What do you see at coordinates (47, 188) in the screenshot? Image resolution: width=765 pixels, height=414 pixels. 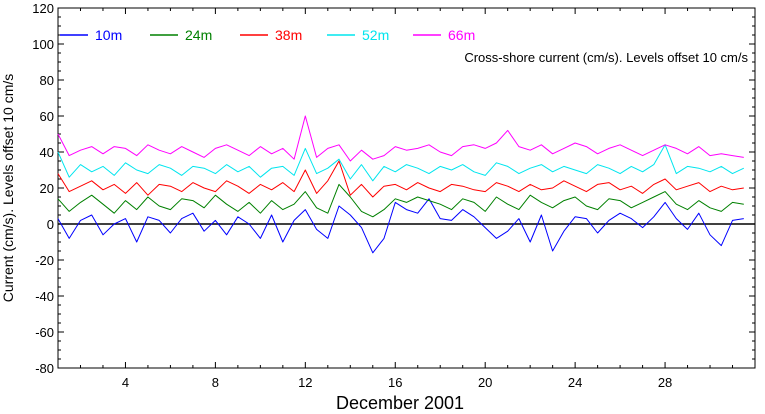 I see `y-tick-label: 20` at bounding box center [47, 188].